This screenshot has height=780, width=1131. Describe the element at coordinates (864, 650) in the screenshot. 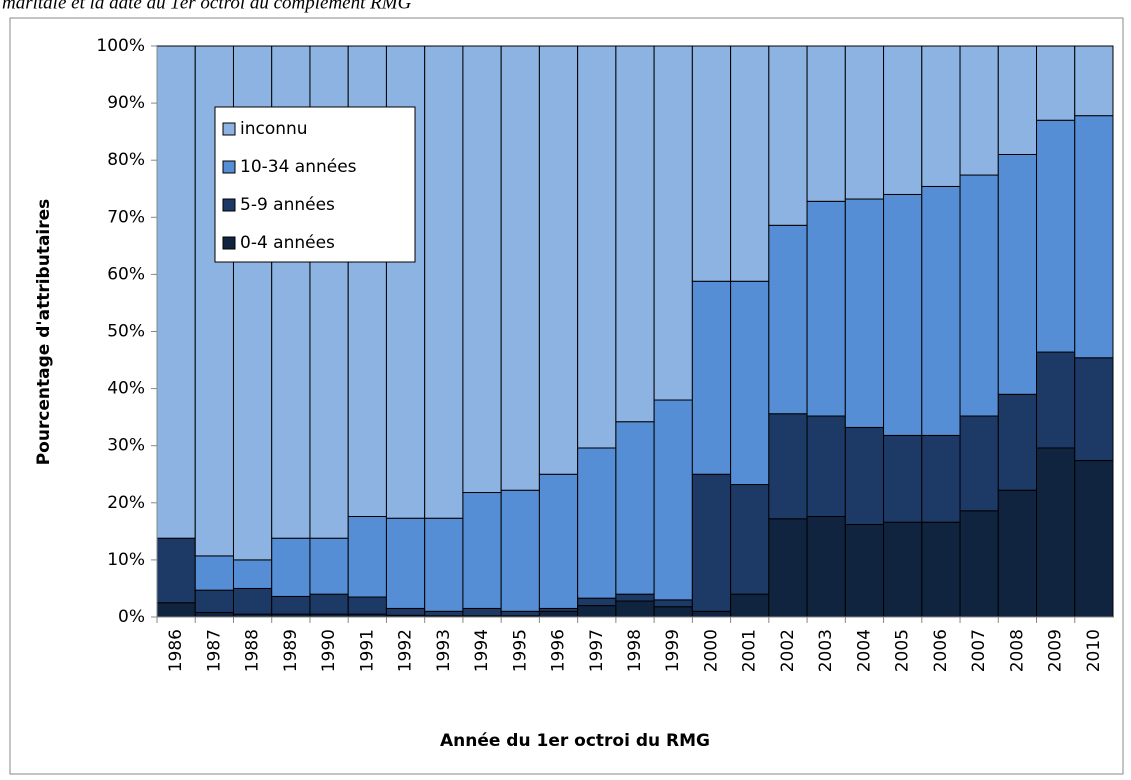

I see `x-tick-label: 2004` at that location.